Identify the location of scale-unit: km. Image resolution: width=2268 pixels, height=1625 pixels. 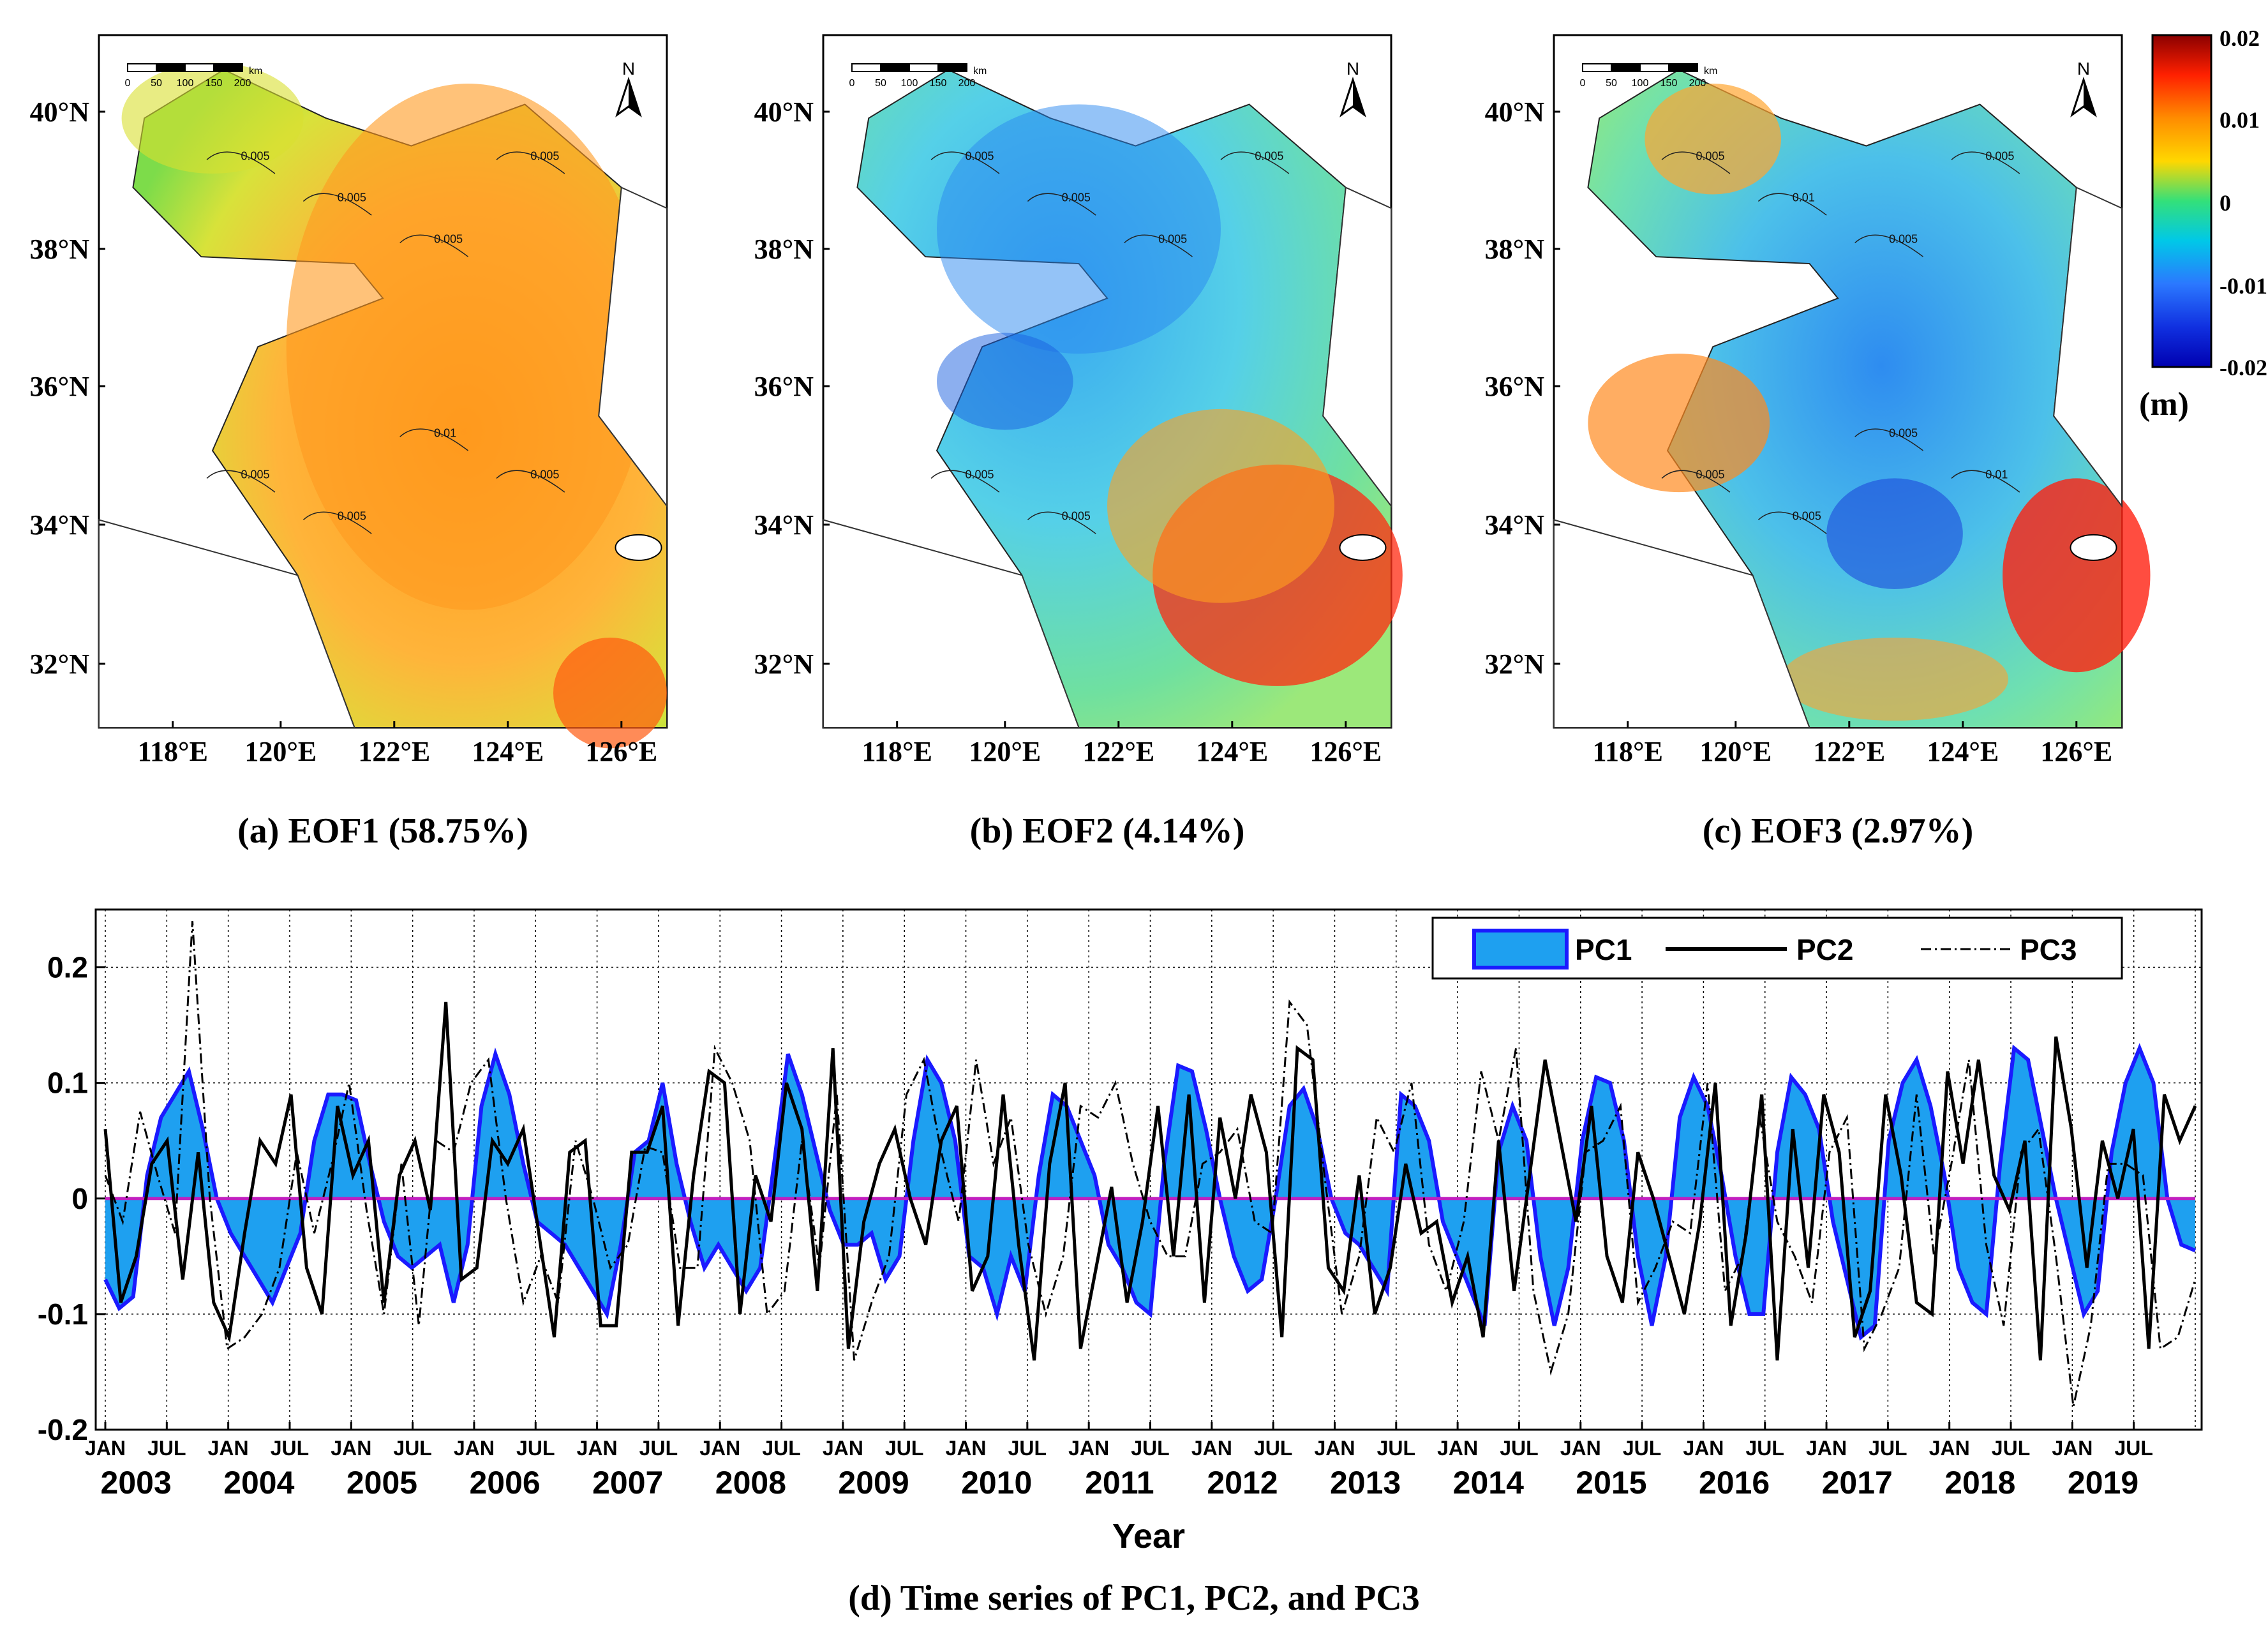
(980, 71).